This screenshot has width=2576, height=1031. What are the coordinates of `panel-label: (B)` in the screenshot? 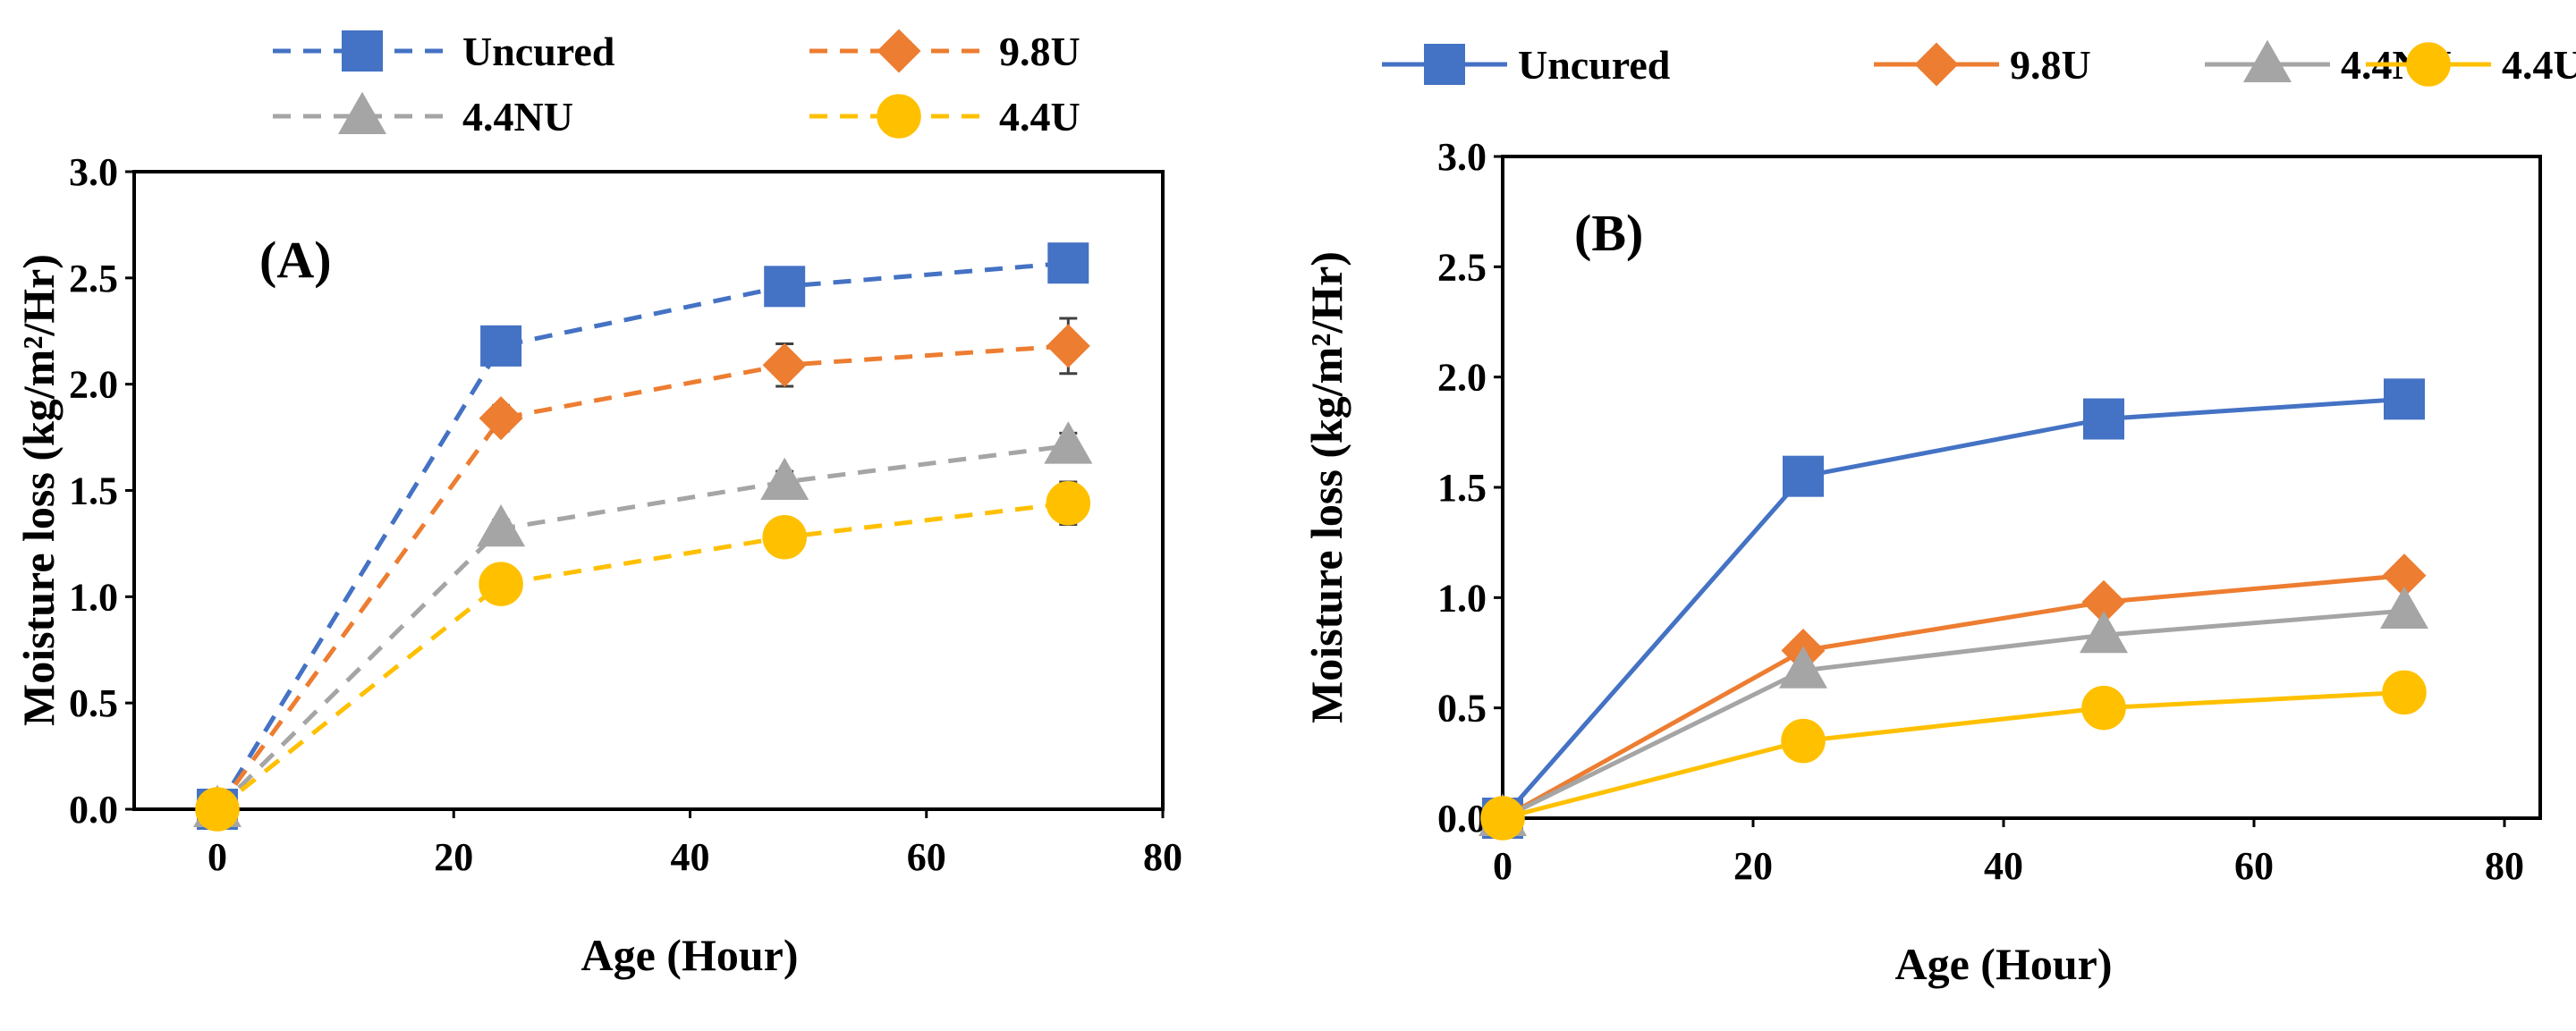 It's located at (1608, 233).